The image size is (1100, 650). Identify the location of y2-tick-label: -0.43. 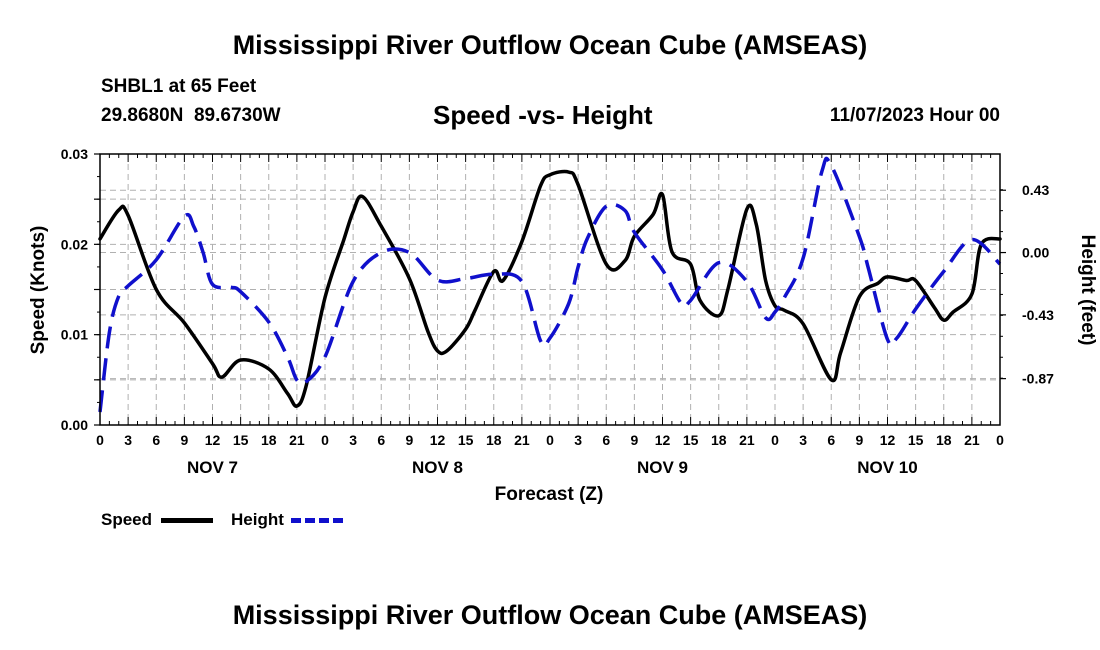
(1038, 315).